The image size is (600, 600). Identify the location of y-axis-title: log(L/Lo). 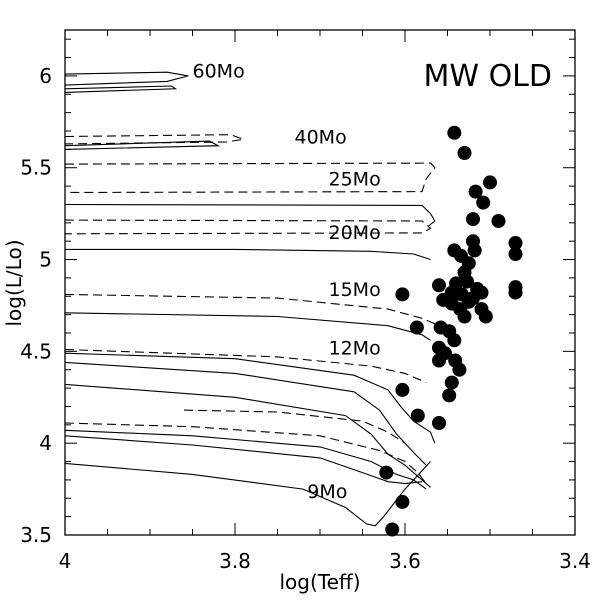
(14, 282).